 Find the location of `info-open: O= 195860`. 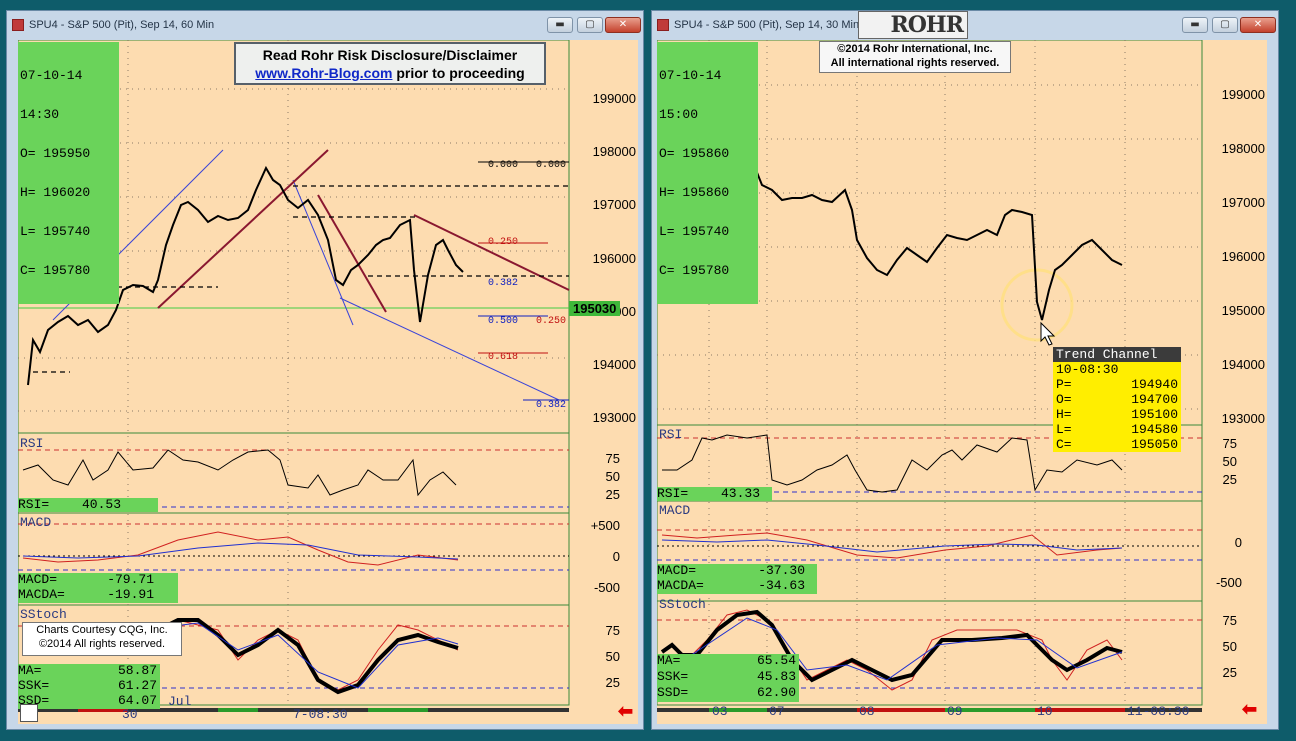

info-open: O= 195860 is located at coordinates (707, 153).